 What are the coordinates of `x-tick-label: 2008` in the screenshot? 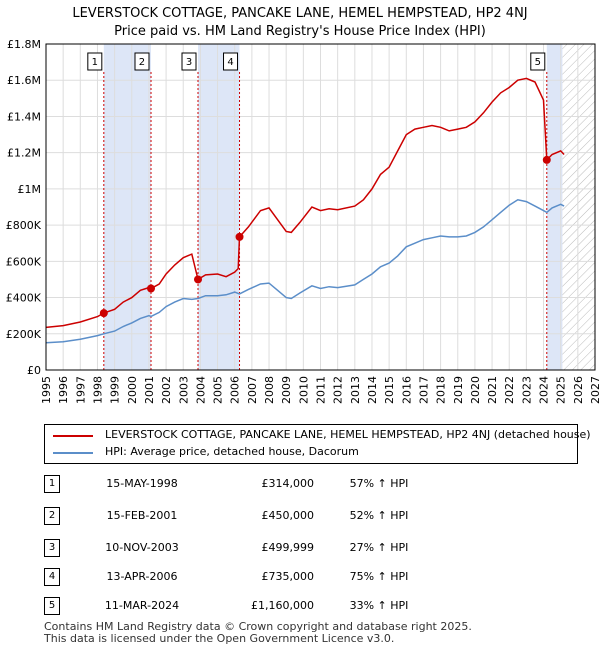 It's located at (269, 390).